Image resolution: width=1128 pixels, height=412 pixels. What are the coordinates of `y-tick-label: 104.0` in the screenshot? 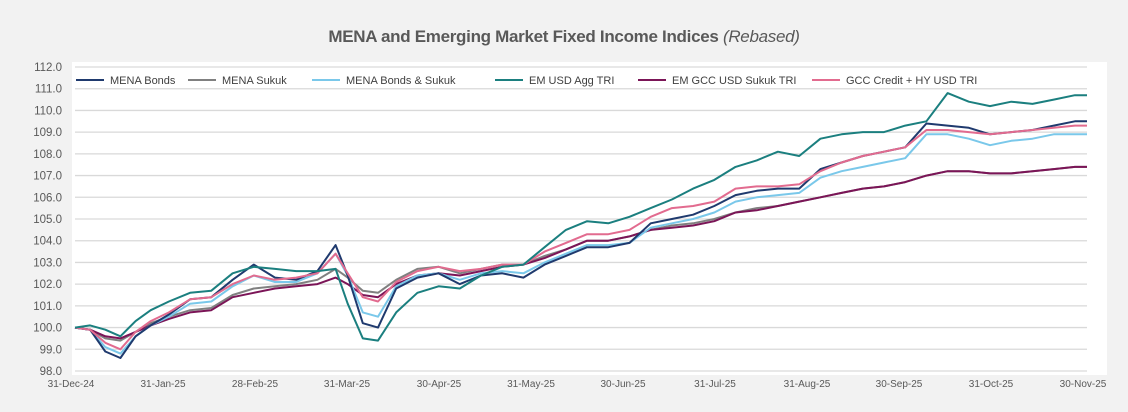 It's located at (47, 242).